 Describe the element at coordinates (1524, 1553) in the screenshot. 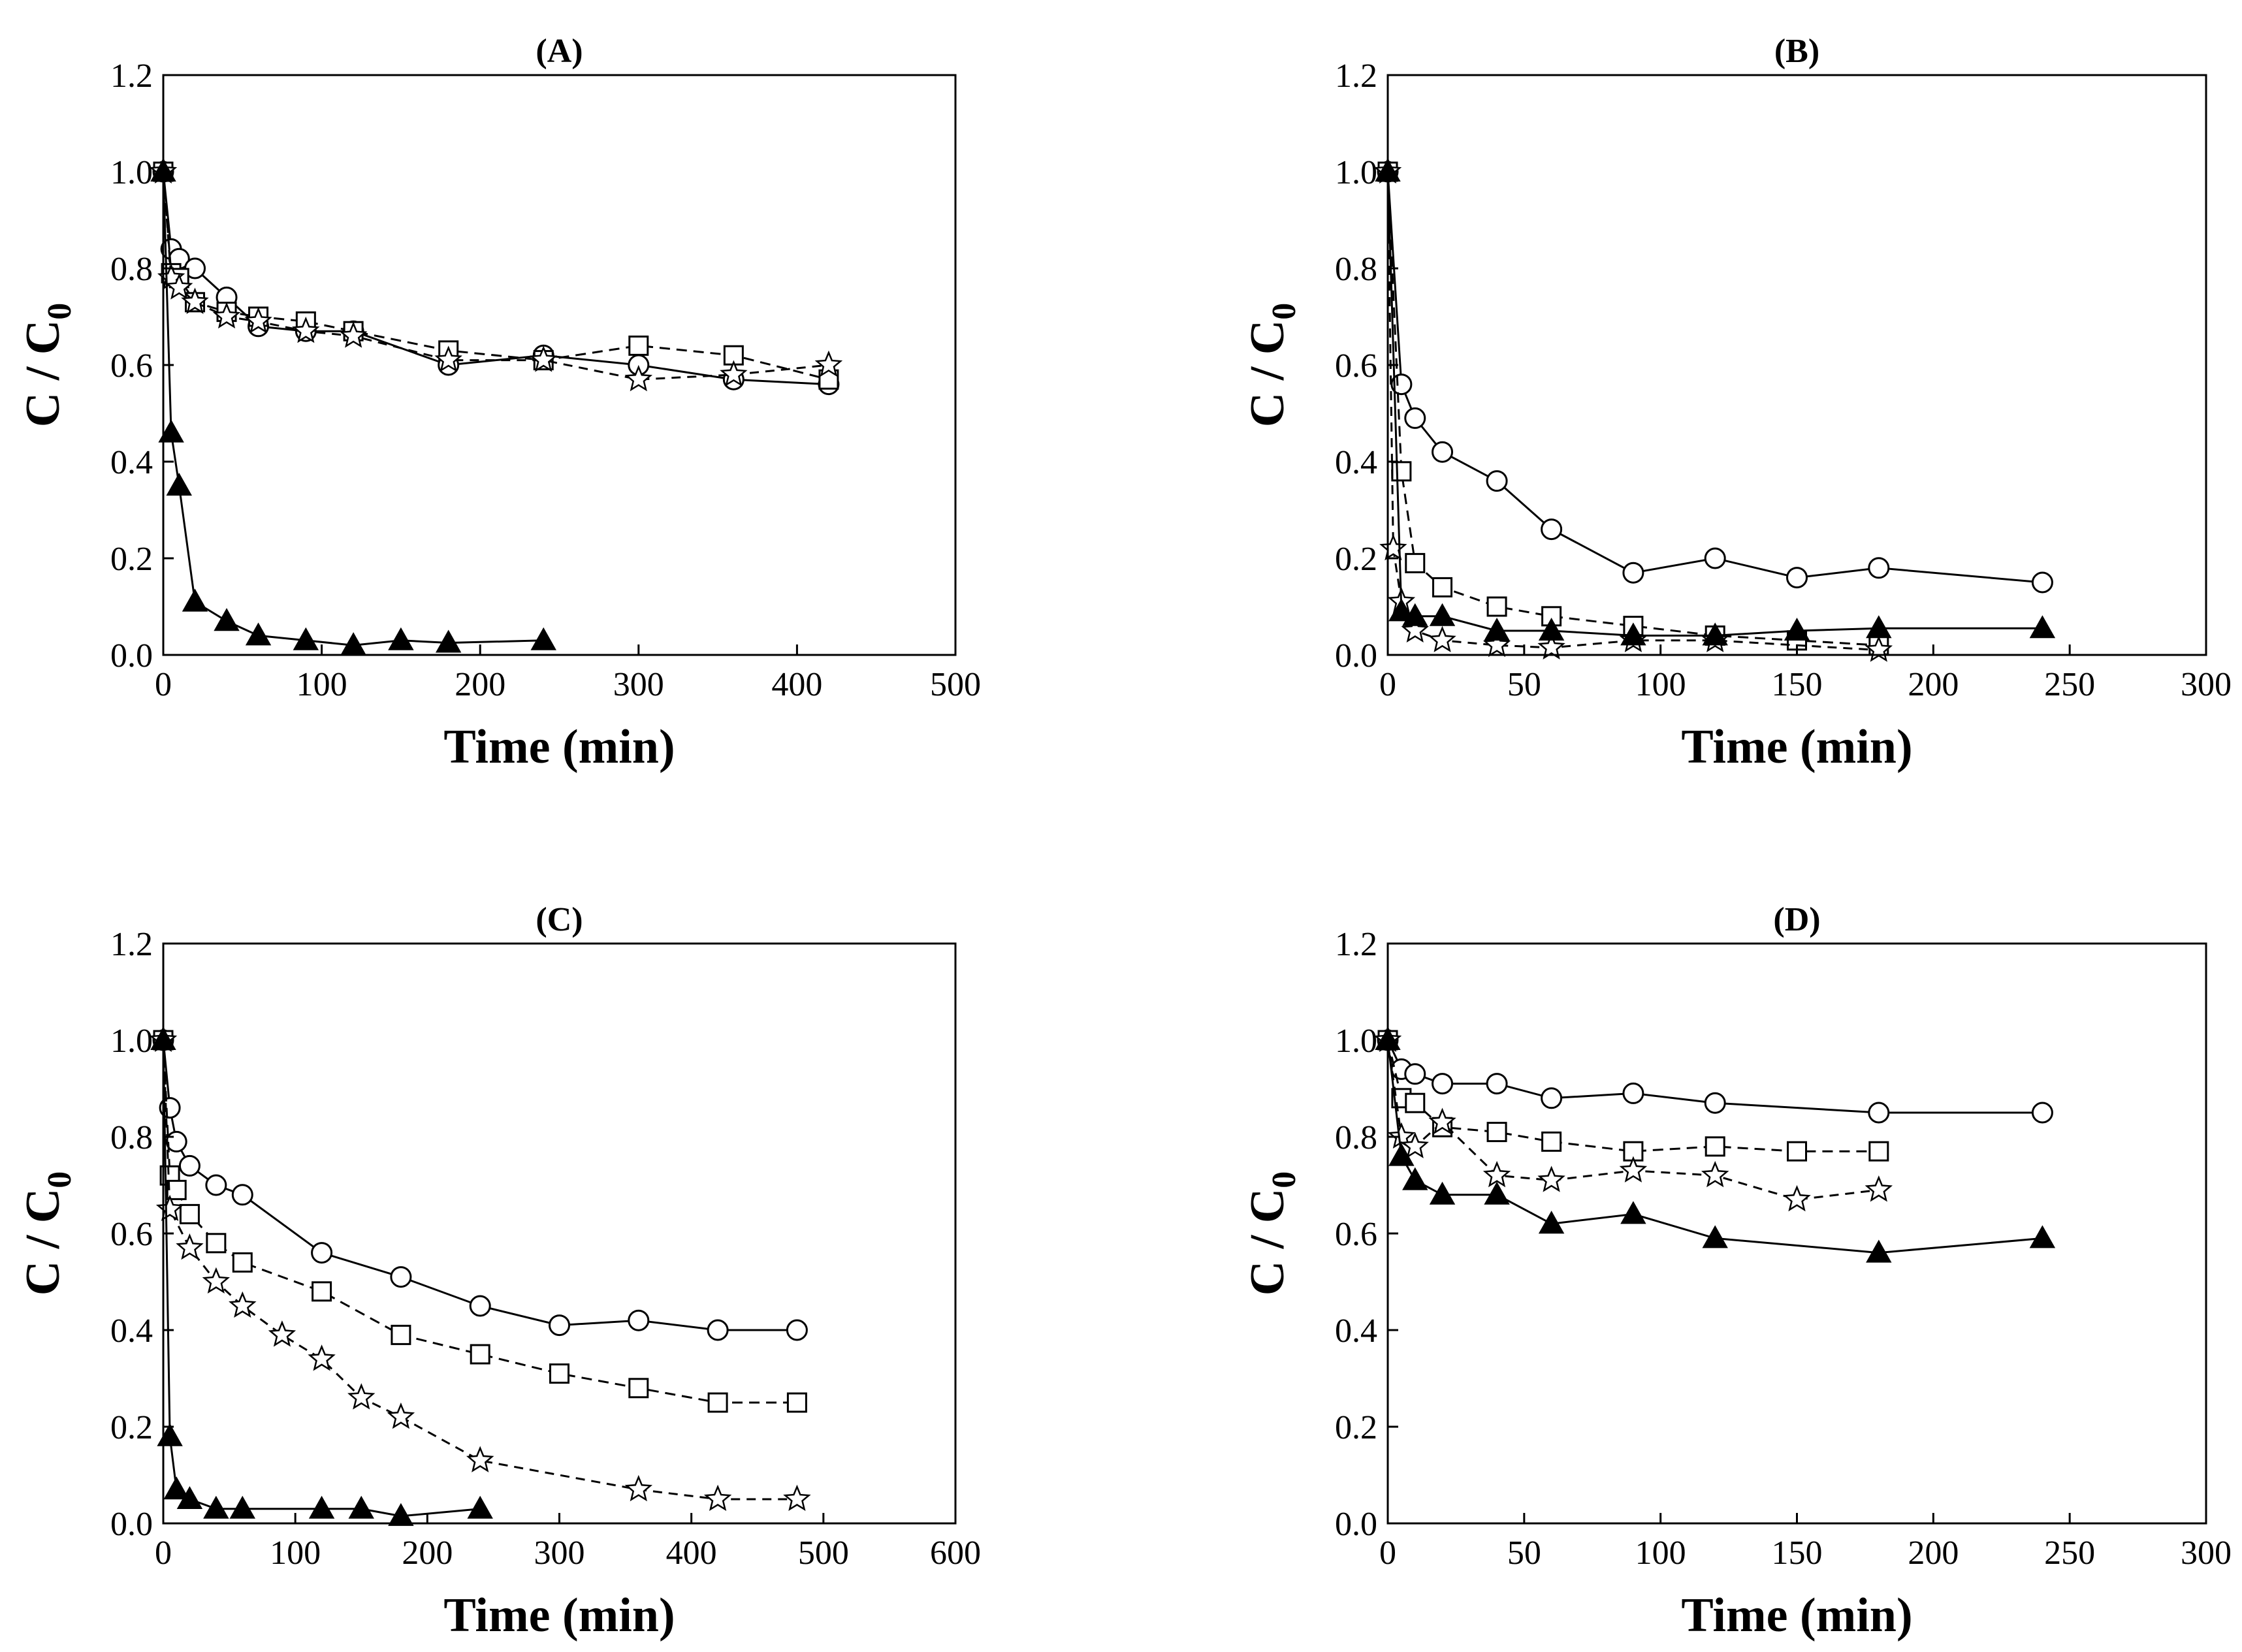

I see `x-tick-label: 50` at that location.